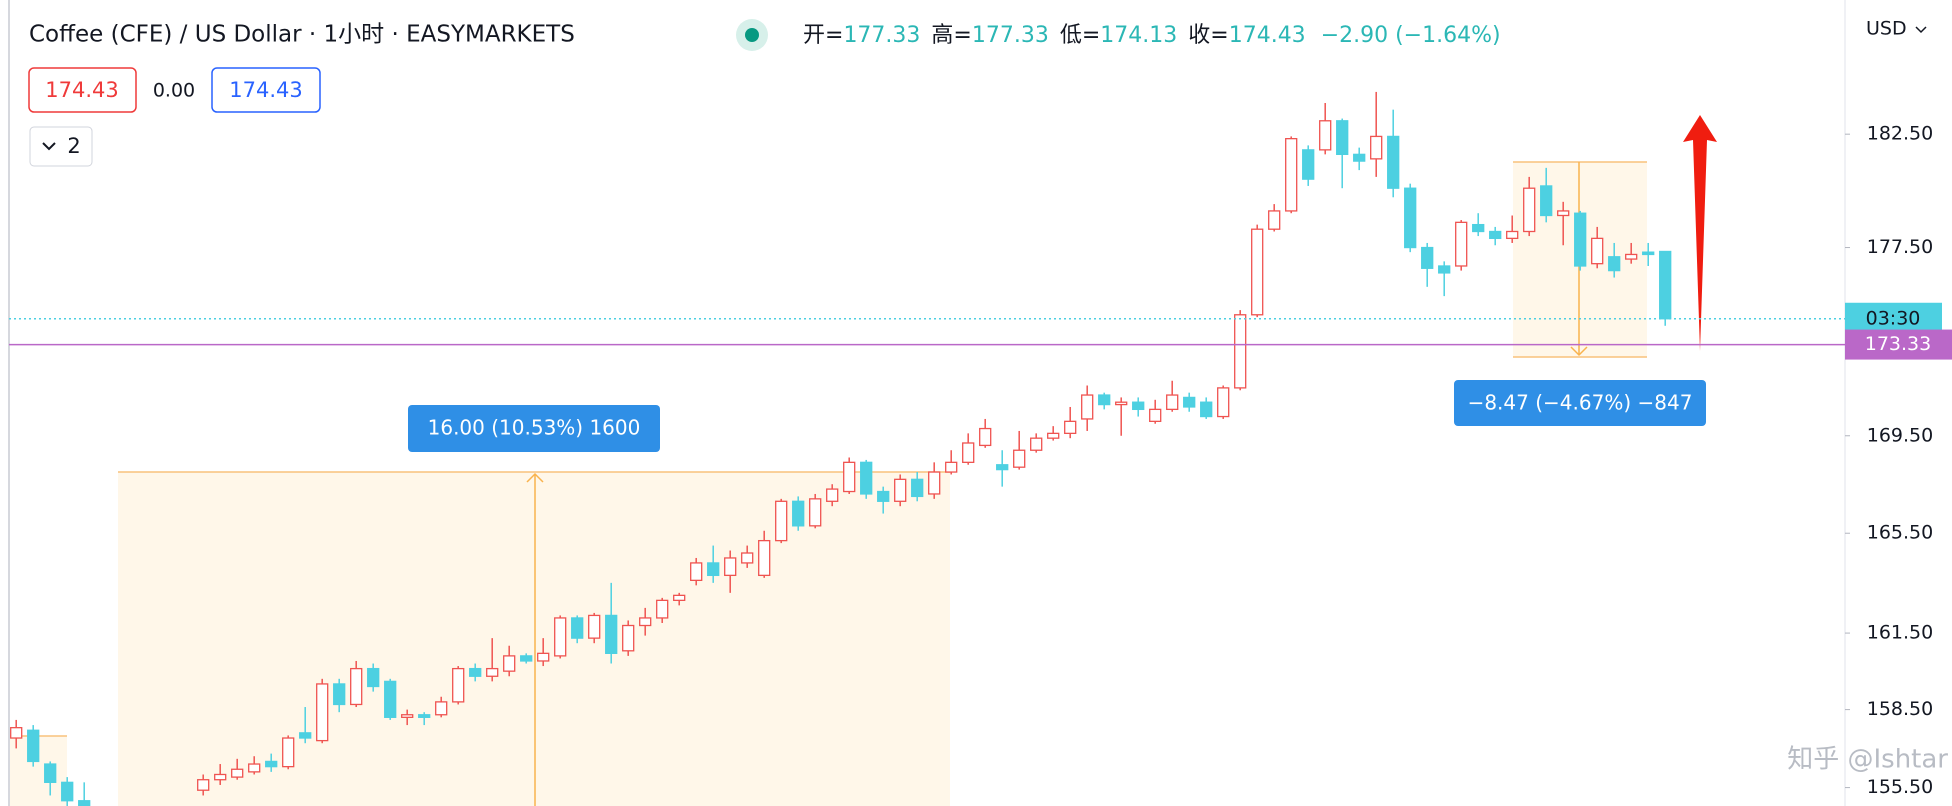  What do you see at coordinates (73, 146) in the screenshot?
I see `indicator-count: 2` at bounding box center [73, 146].